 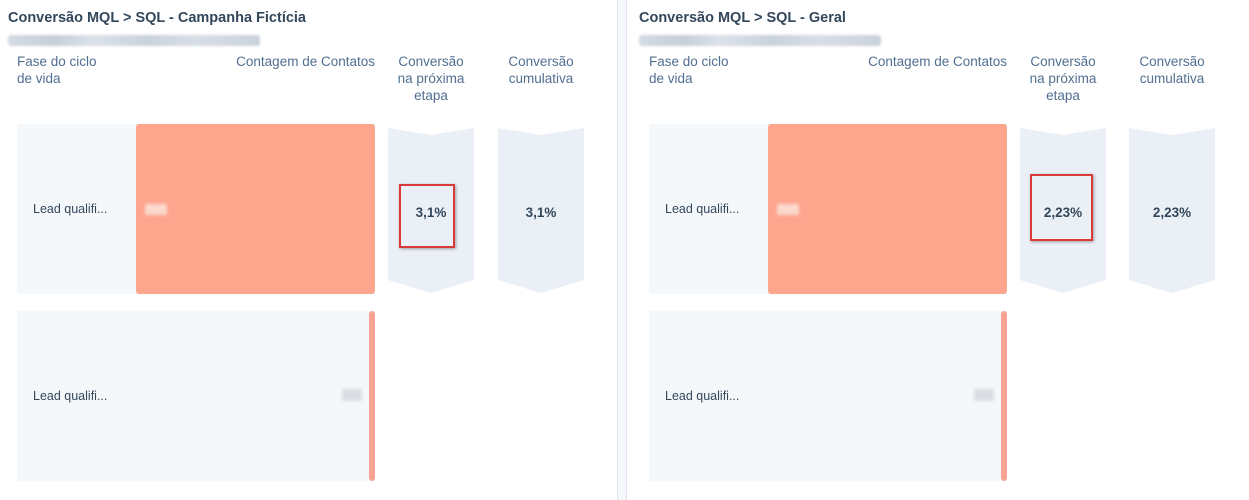 I want to click on conversion-cumulative-value: 3,1%, so click(x=541, y=212).